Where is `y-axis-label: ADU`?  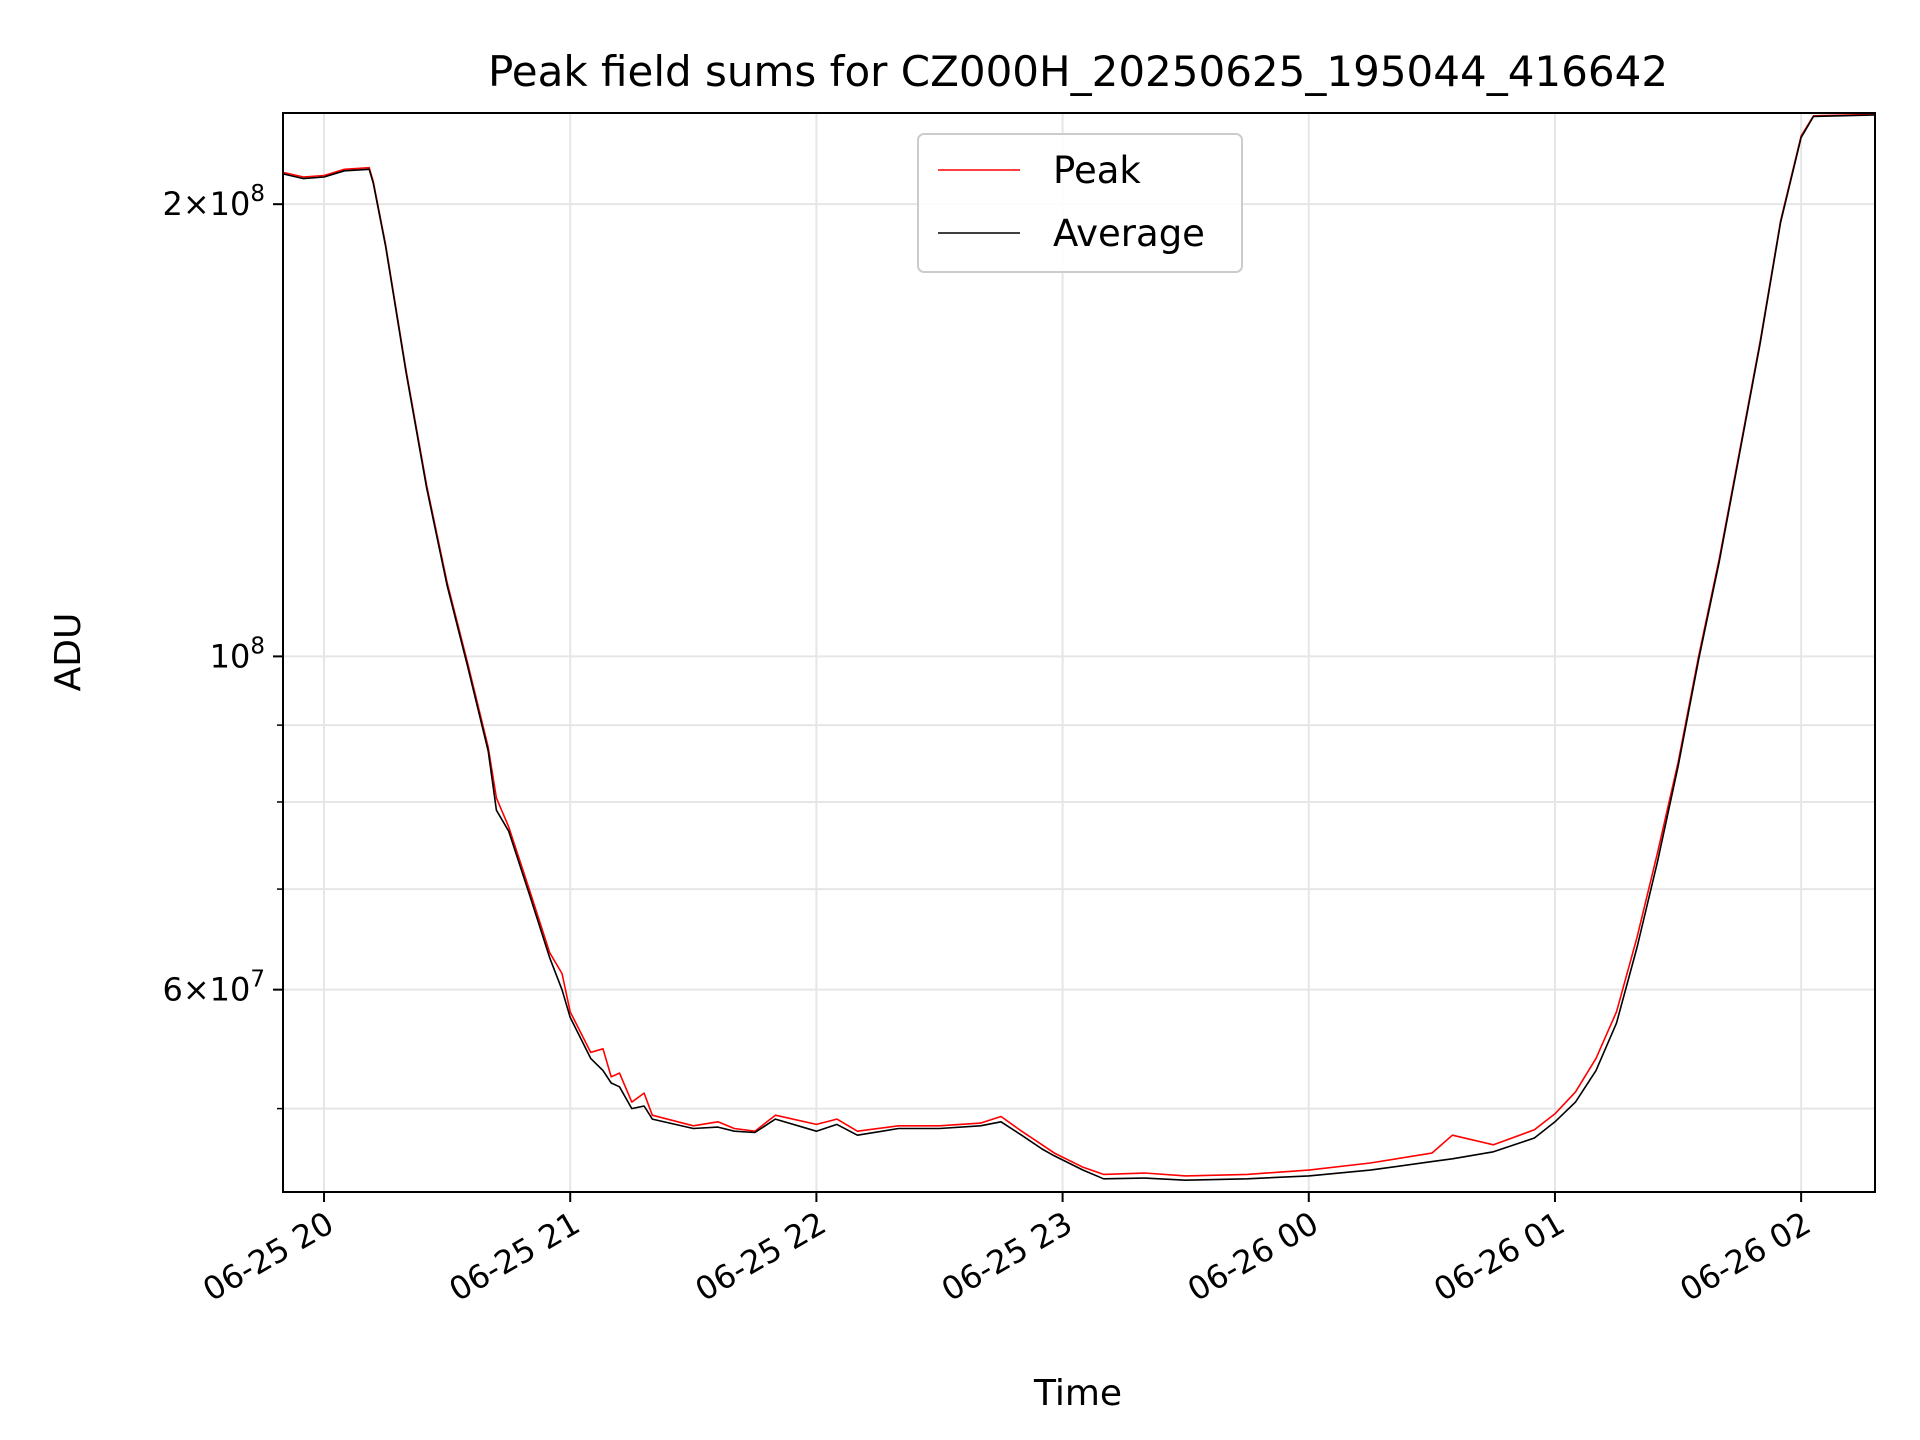
y-axis-label: ADU is located at coordinates (68, 652).